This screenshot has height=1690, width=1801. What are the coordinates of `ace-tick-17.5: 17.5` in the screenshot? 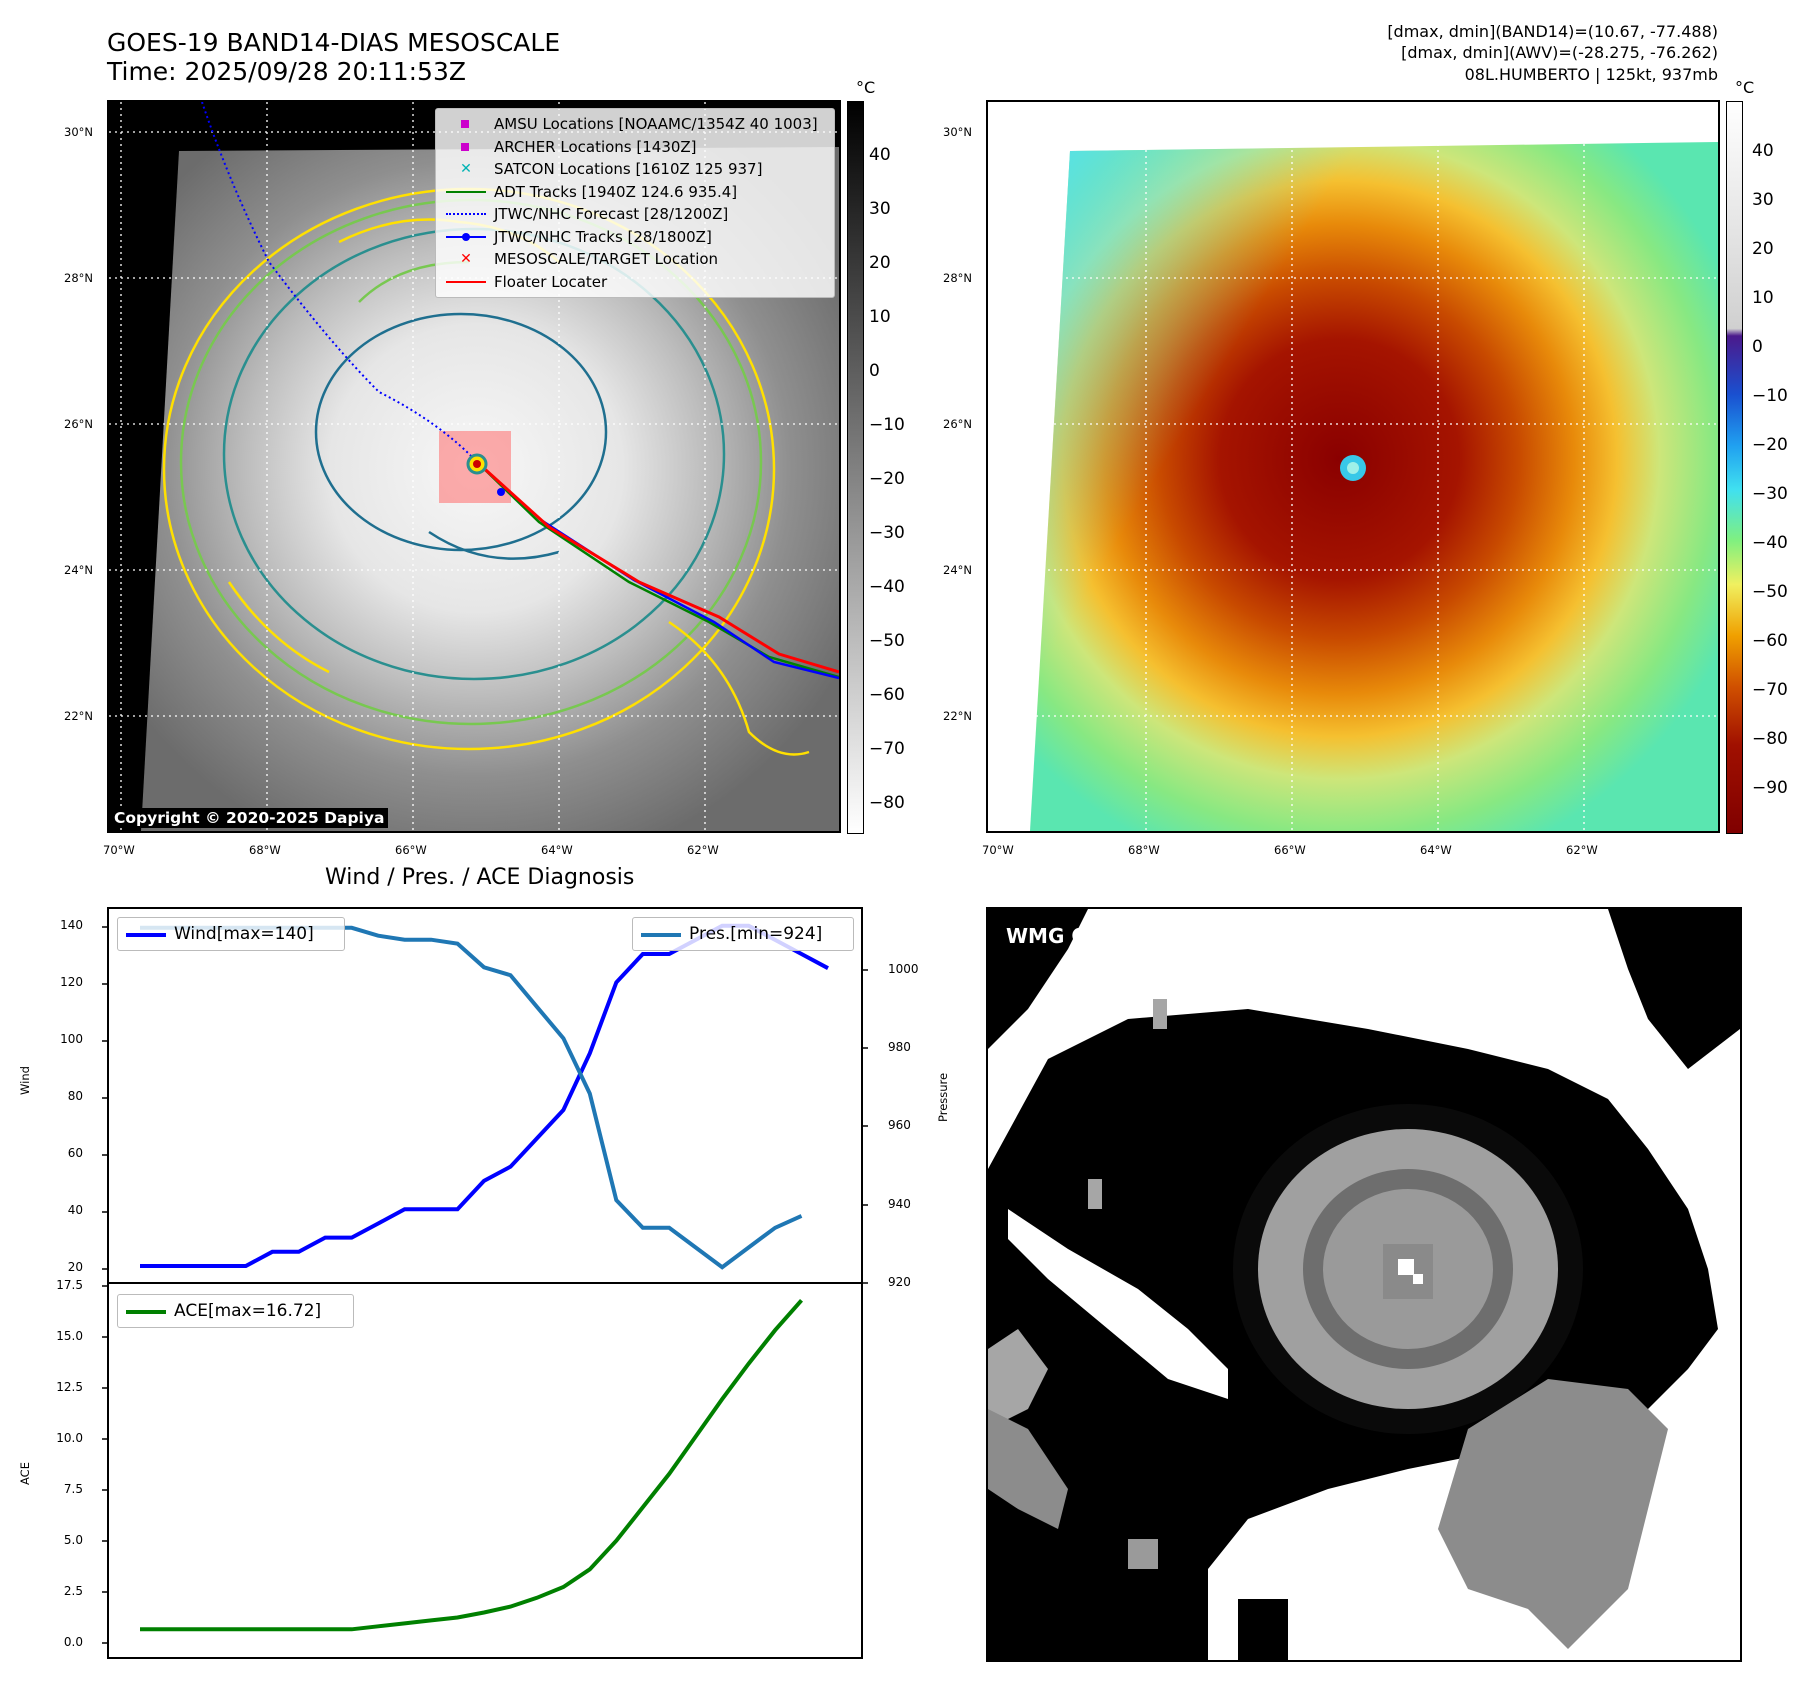 It's located at (69, 1285).